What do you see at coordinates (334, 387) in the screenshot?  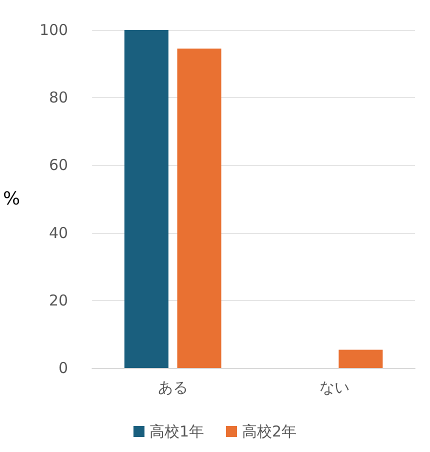 I see `x-tick-label: ない` at bounding box center [334, 387].